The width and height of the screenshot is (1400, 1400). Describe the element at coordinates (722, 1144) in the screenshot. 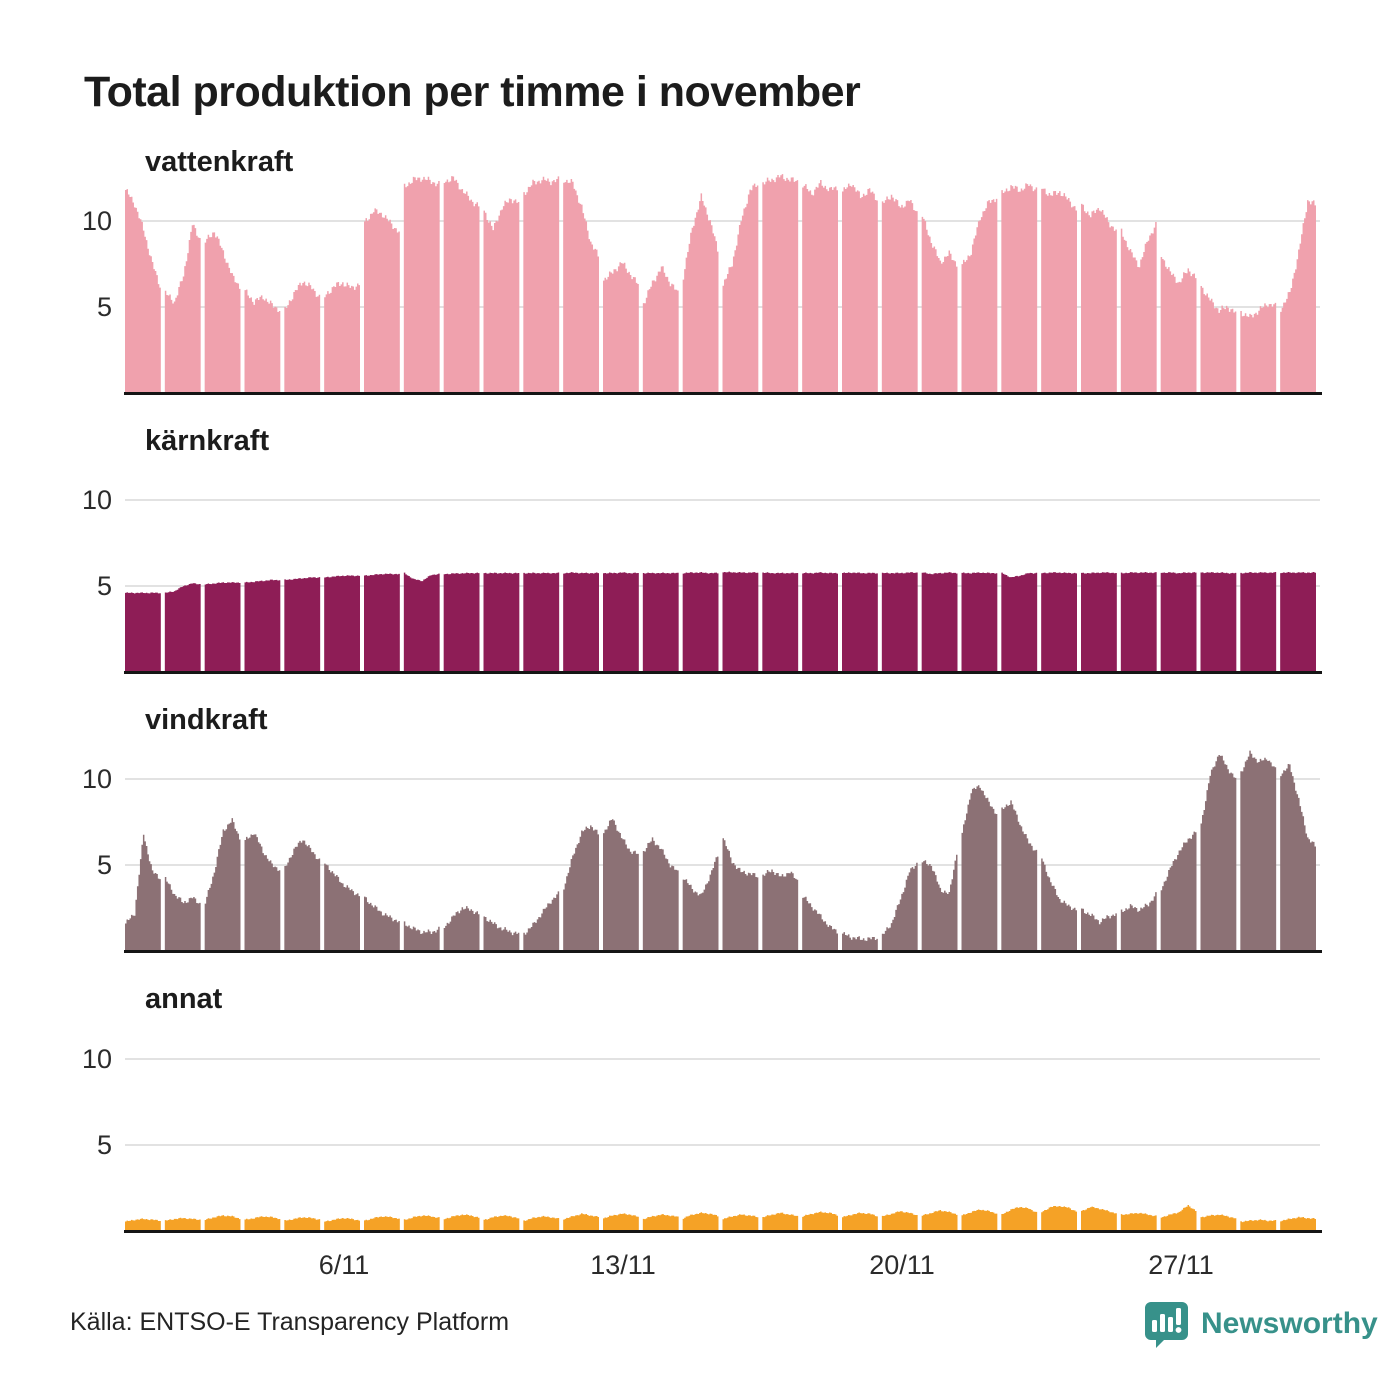

I see `area-chart-annat` at that location.